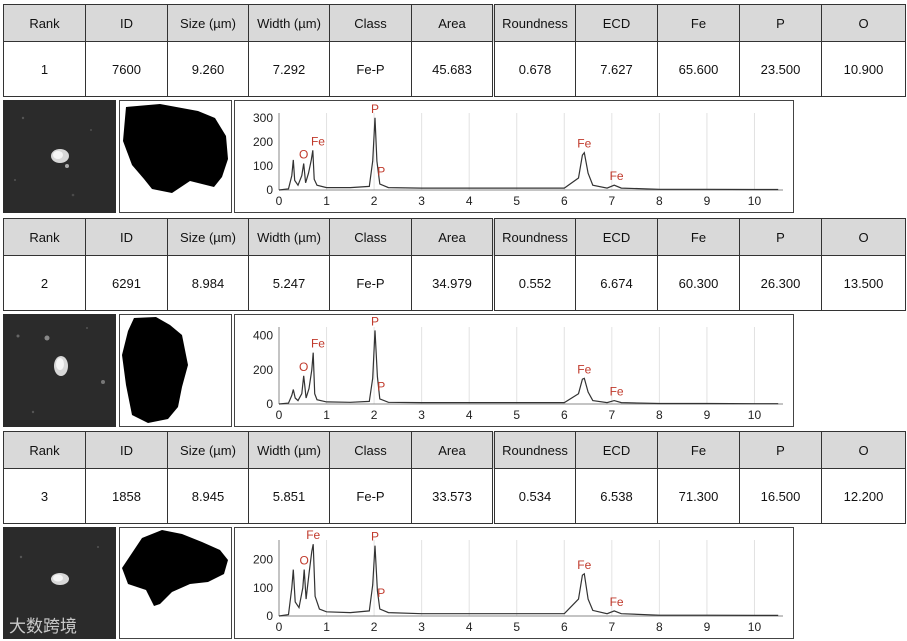 The width and height of the screenshot is (907, 641). What do you see at coordinates (707, 201) in the screenshot?
I see `x-tick-label: 9` at bounding box center [707, 201].